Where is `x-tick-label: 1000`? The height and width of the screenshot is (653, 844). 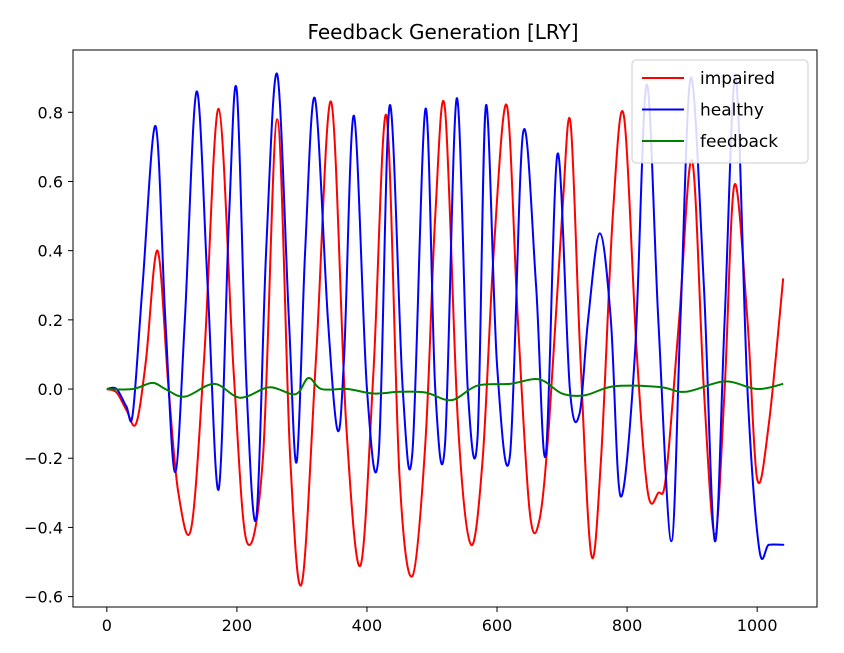 x-tick-label: 1000 is located at coordinates (757, 625).